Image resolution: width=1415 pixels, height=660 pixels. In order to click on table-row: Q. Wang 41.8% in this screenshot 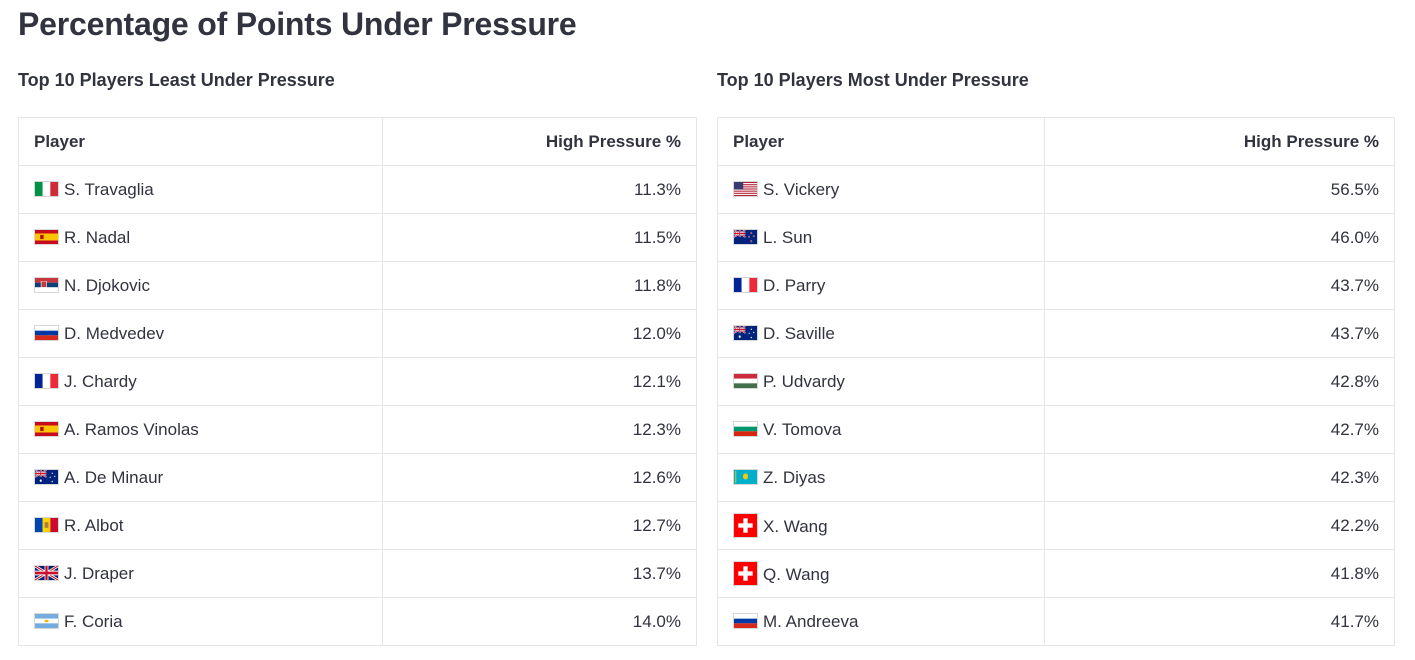, I will do `click(1056, 573)`.